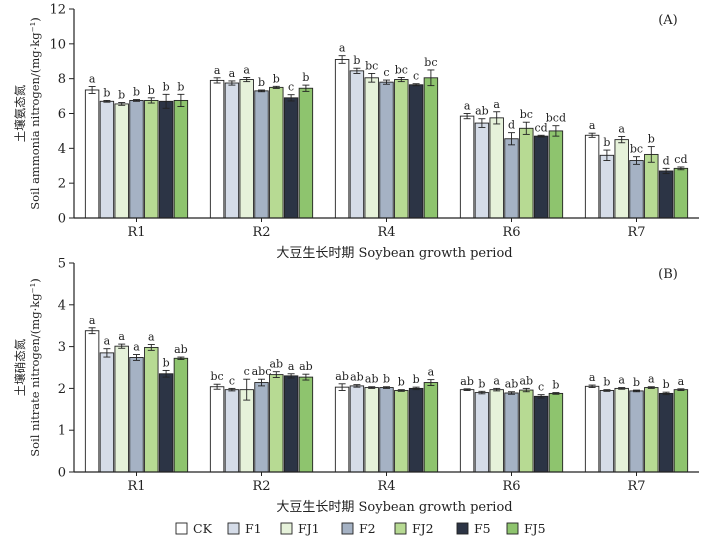 This screenshot has height=543, width=708. Describe the element at coordinates (556, 118) in the screenshot. I see `significance-label: bcd` at that location.